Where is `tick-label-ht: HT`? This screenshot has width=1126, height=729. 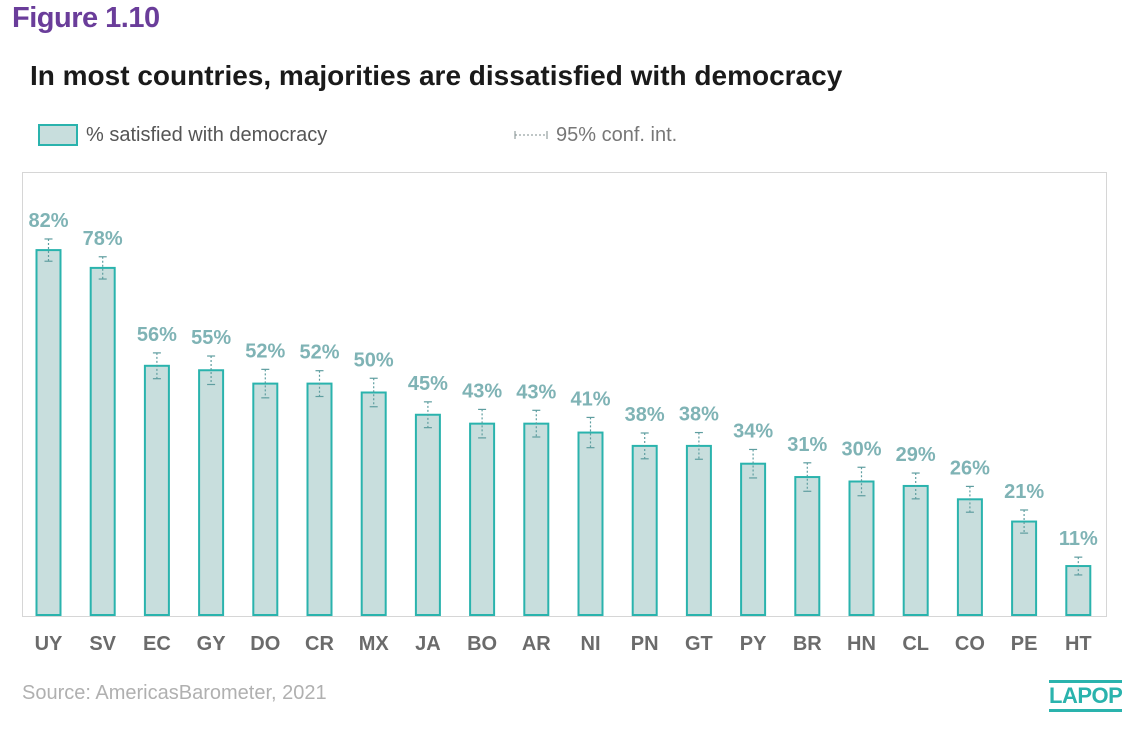 tick-label-ht: HT is located at coordinates (1078, 644).